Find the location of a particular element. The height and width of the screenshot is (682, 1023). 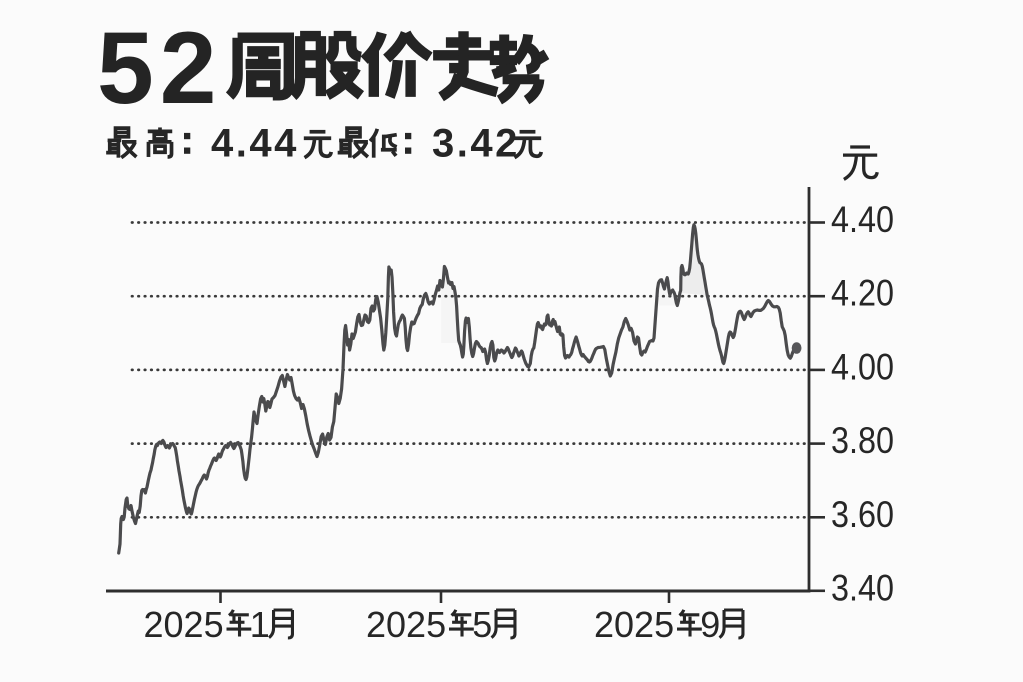

svg-text: 4.44 is located at coordinates (255, 144).